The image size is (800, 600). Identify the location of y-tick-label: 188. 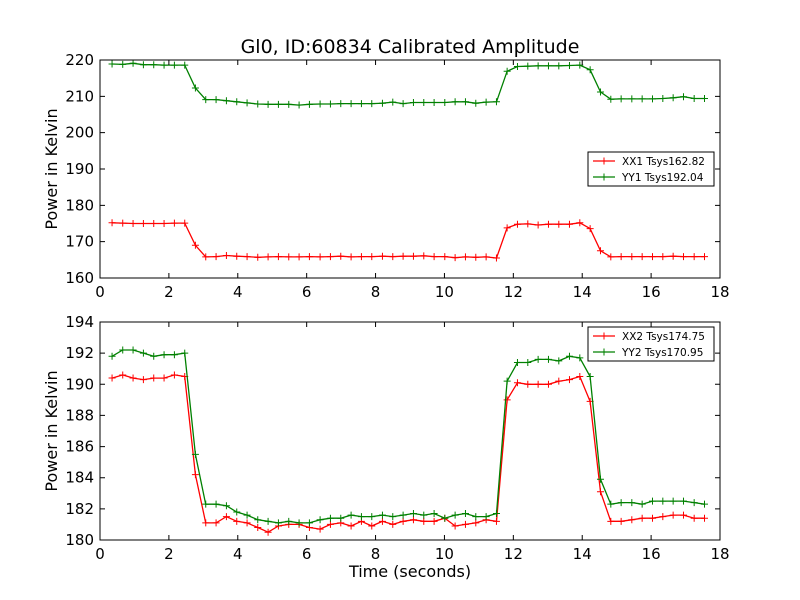
(79, 415).